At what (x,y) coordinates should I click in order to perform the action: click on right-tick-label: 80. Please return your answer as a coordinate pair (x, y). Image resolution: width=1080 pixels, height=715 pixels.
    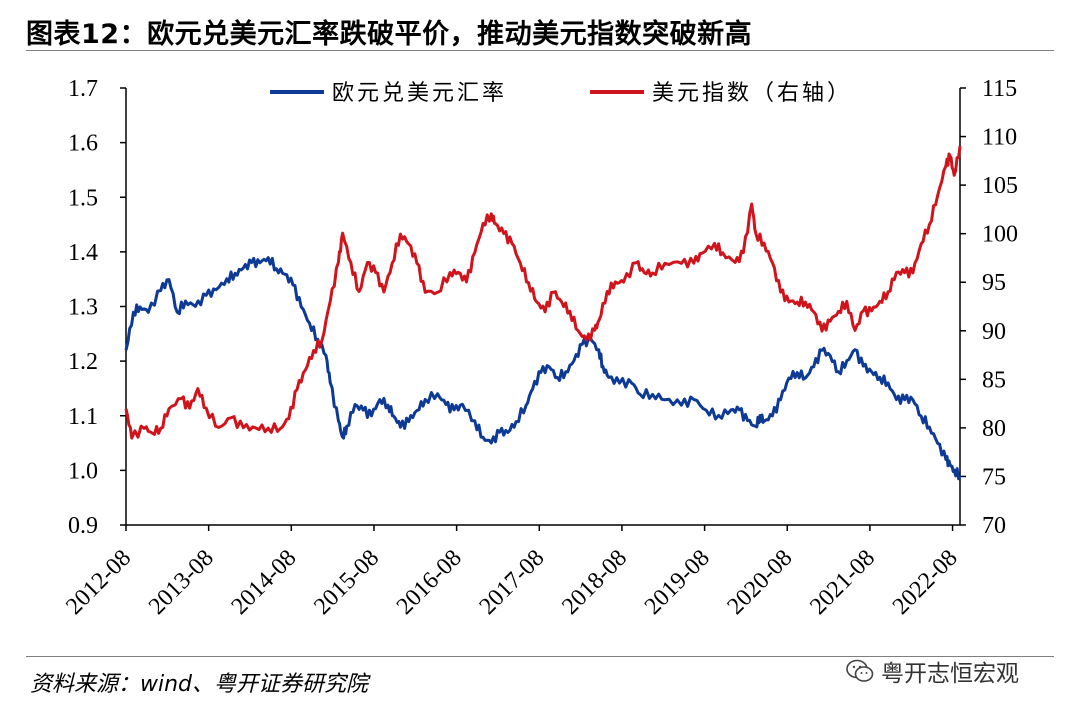
    Looking at the image, I should click on (994, 429).